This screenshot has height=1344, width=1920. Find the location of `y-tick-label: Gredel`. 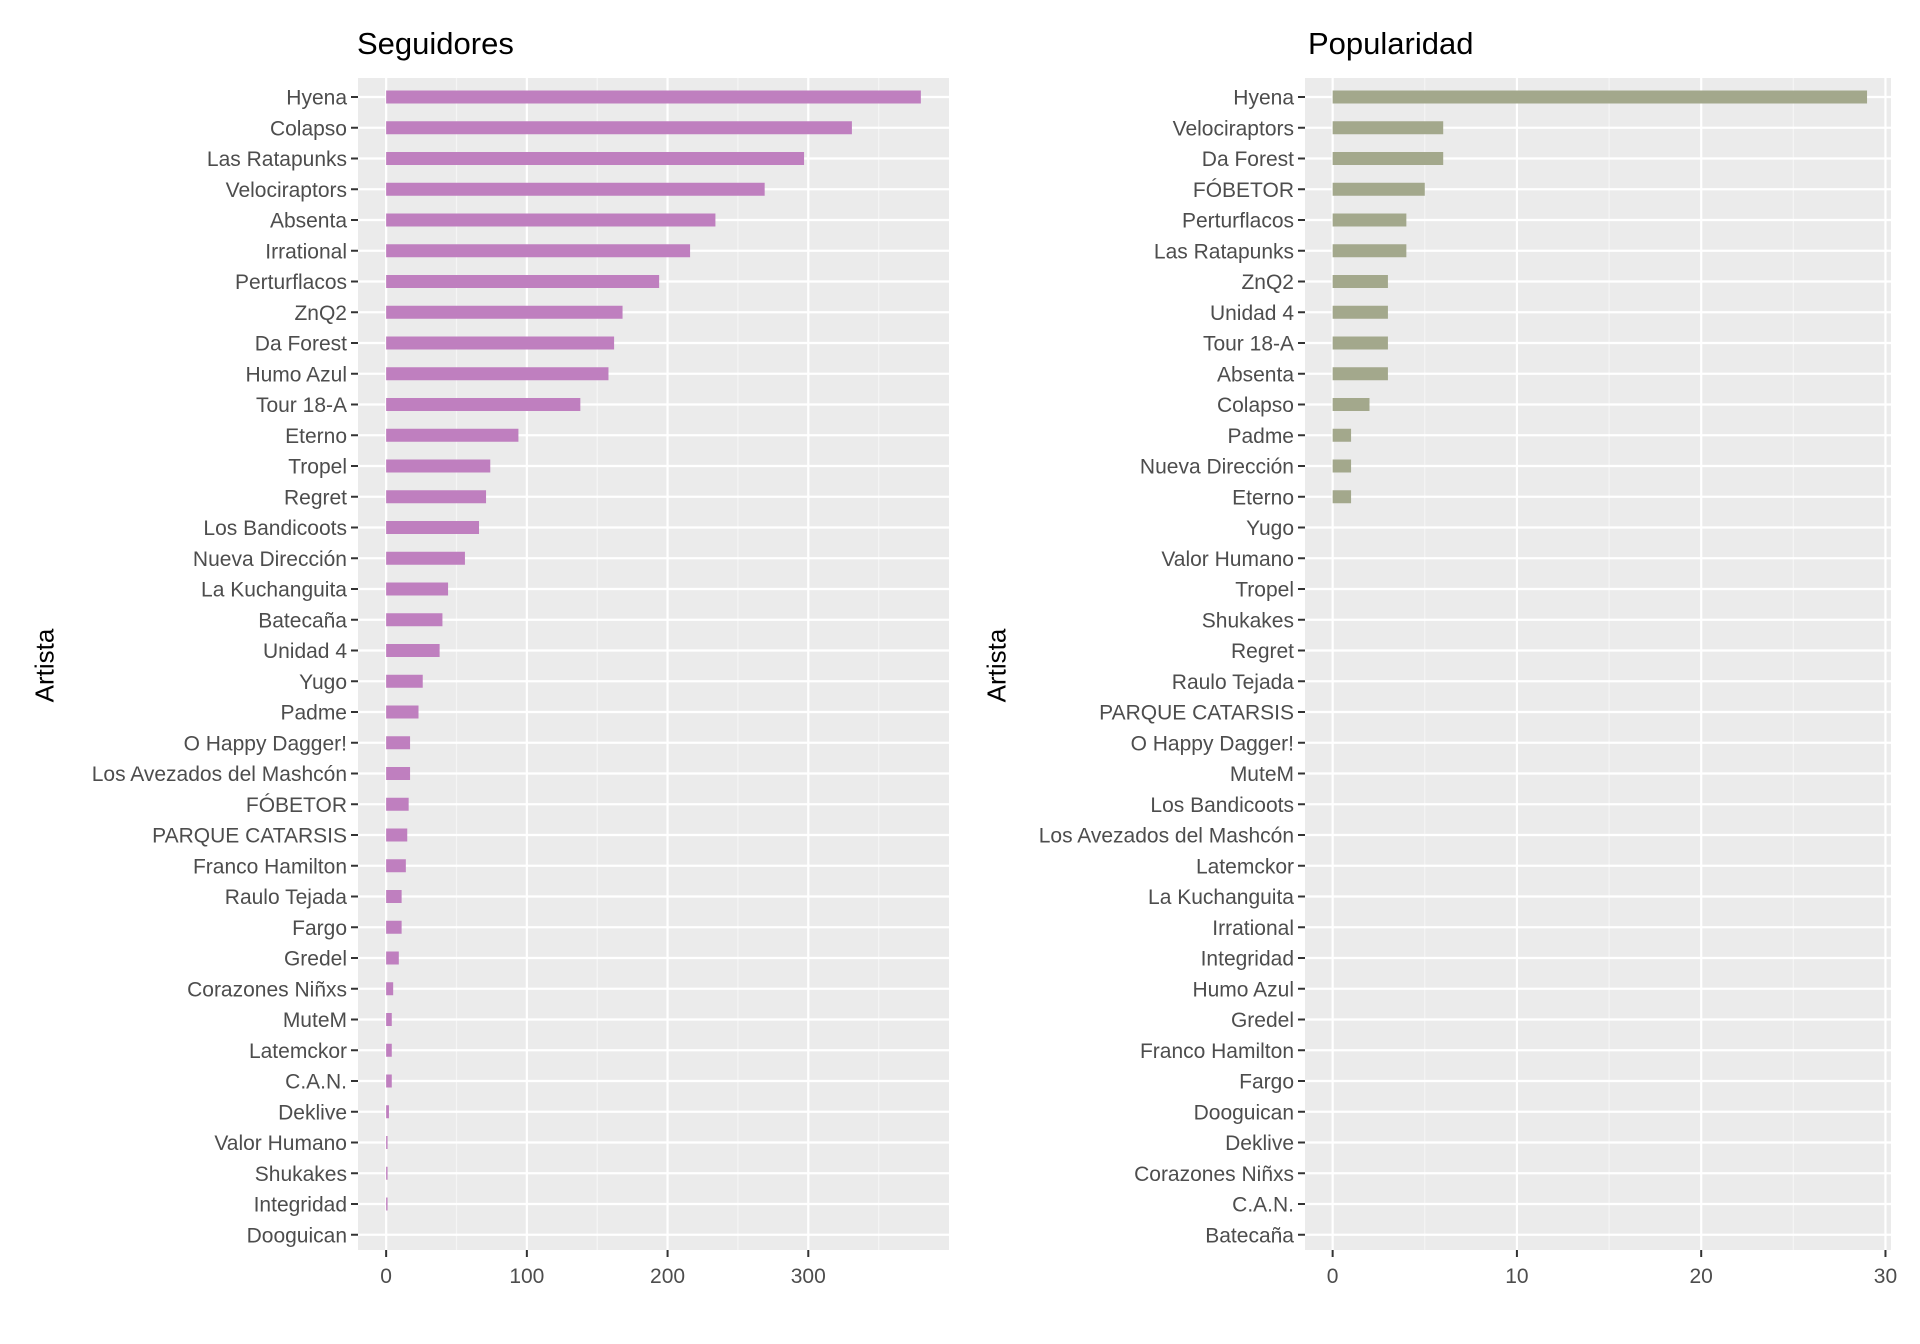

y-tick-label: Gredel is located at coordinates (315, 959).